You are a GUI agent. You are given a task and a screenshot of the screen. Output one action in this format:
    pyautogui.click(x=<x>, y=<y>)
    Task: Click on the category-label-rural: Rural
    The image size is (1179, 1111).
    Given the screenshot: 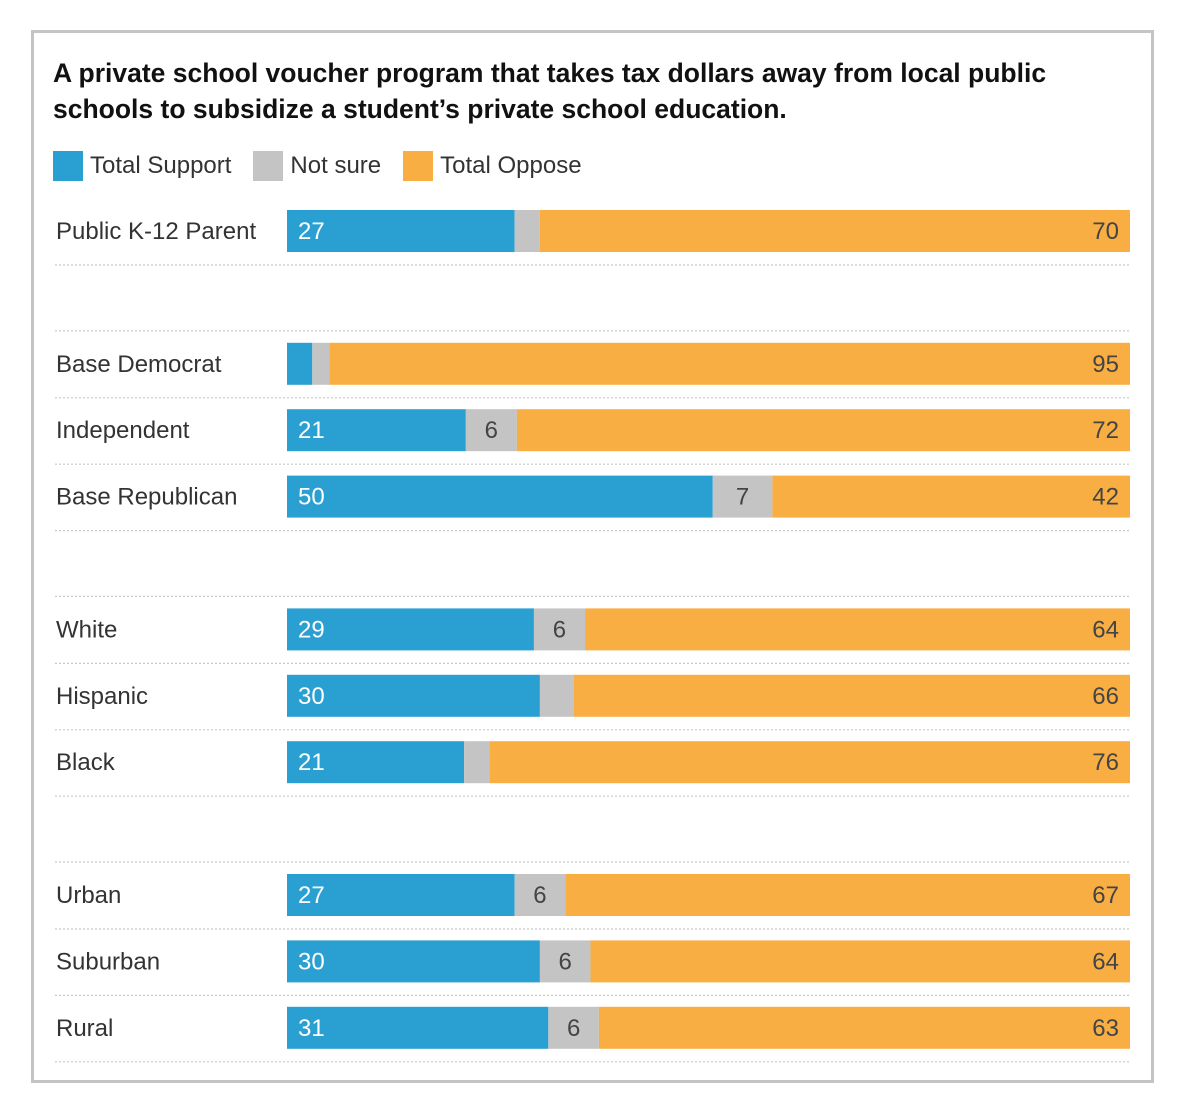 What is the action you would take?
    pyautogui.click(x=84, y=1028)
    